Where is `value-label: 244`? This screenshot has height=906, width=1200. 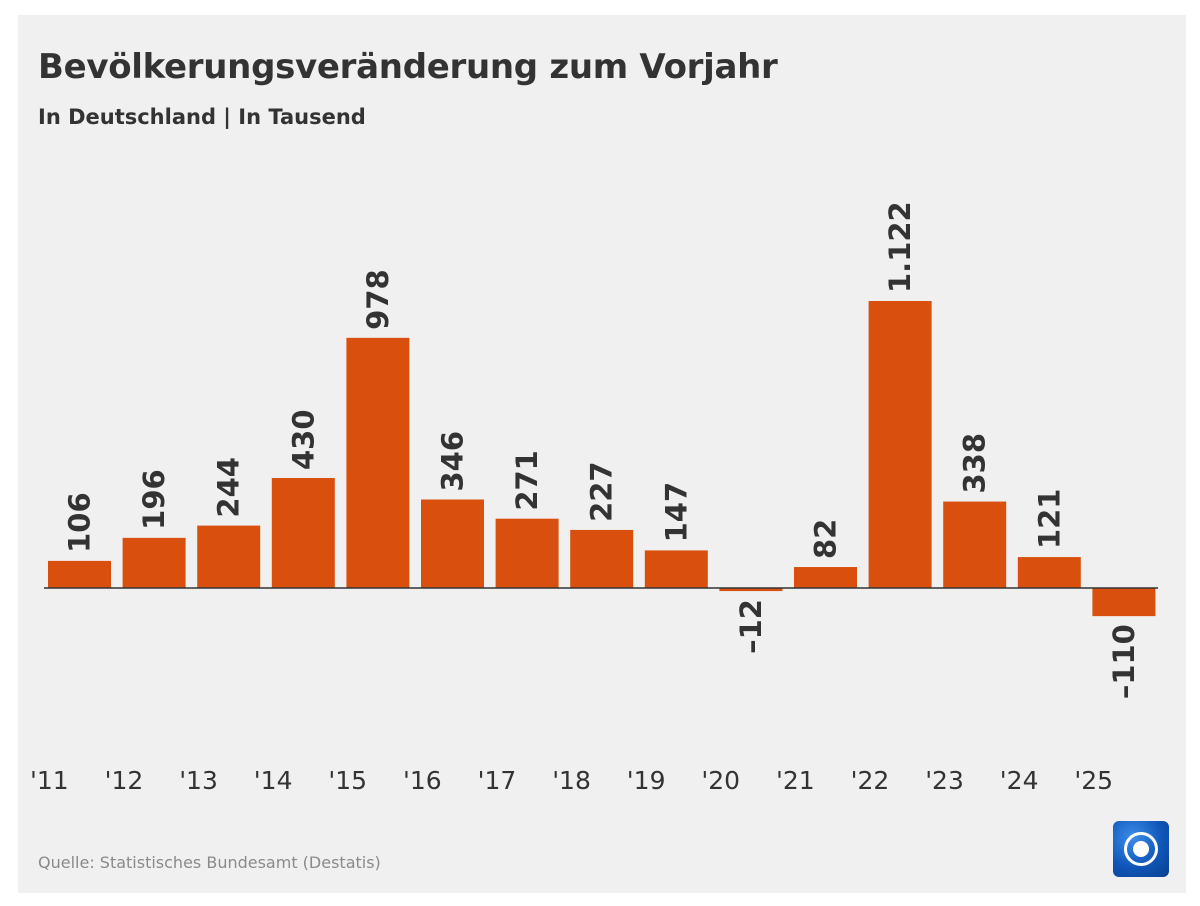
value-label: 244 is located at coordinates (229, 487).